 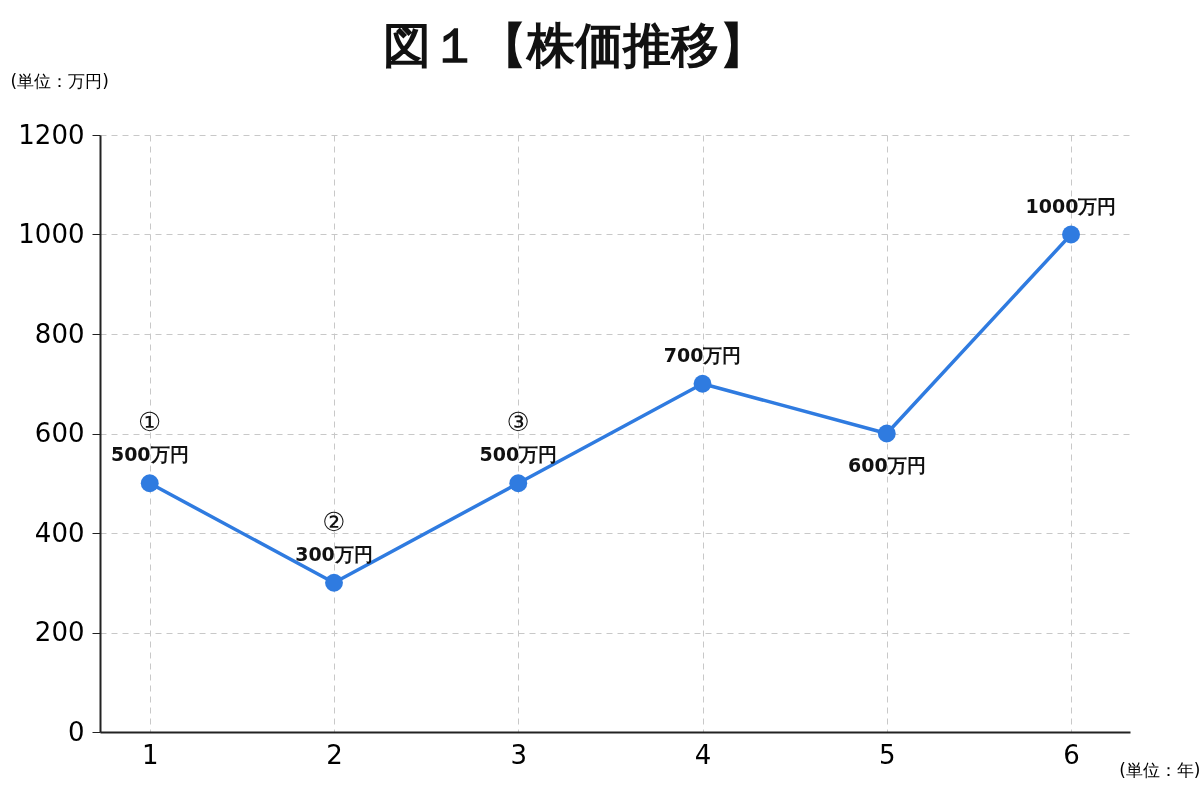 I want to click on x-tick-label: 1, so click(x=150, y=754).